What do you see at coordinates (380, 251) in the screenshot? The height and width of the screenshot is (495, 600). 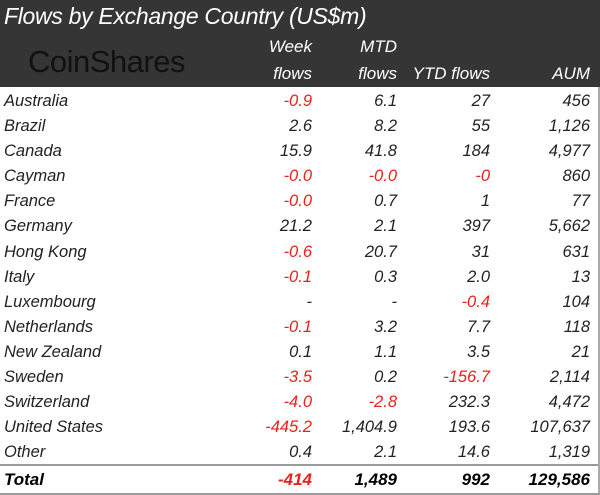 I see `cell-mtd-flows: 20.7` at bounding box center [380, 251].